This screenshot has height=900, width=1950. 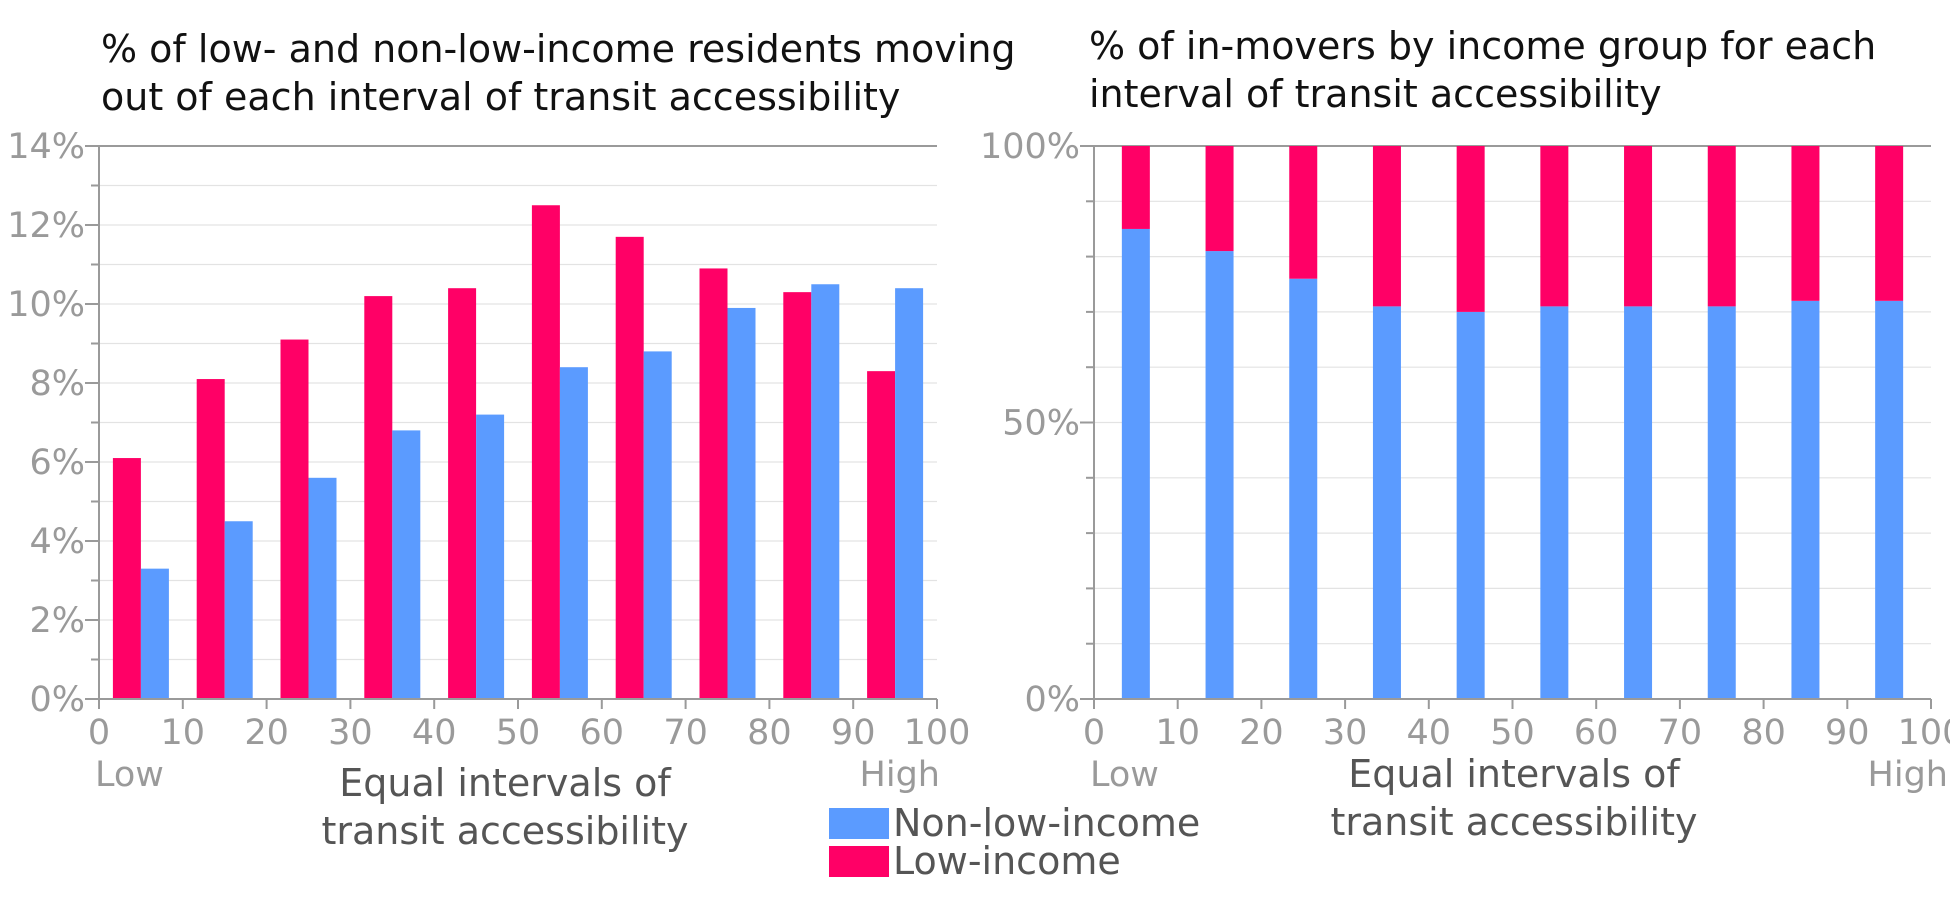 What do you see at coordinates (46, 305) in the screenshot?
I see `y-tick-label: 10%` at bounding box center [46, 305].